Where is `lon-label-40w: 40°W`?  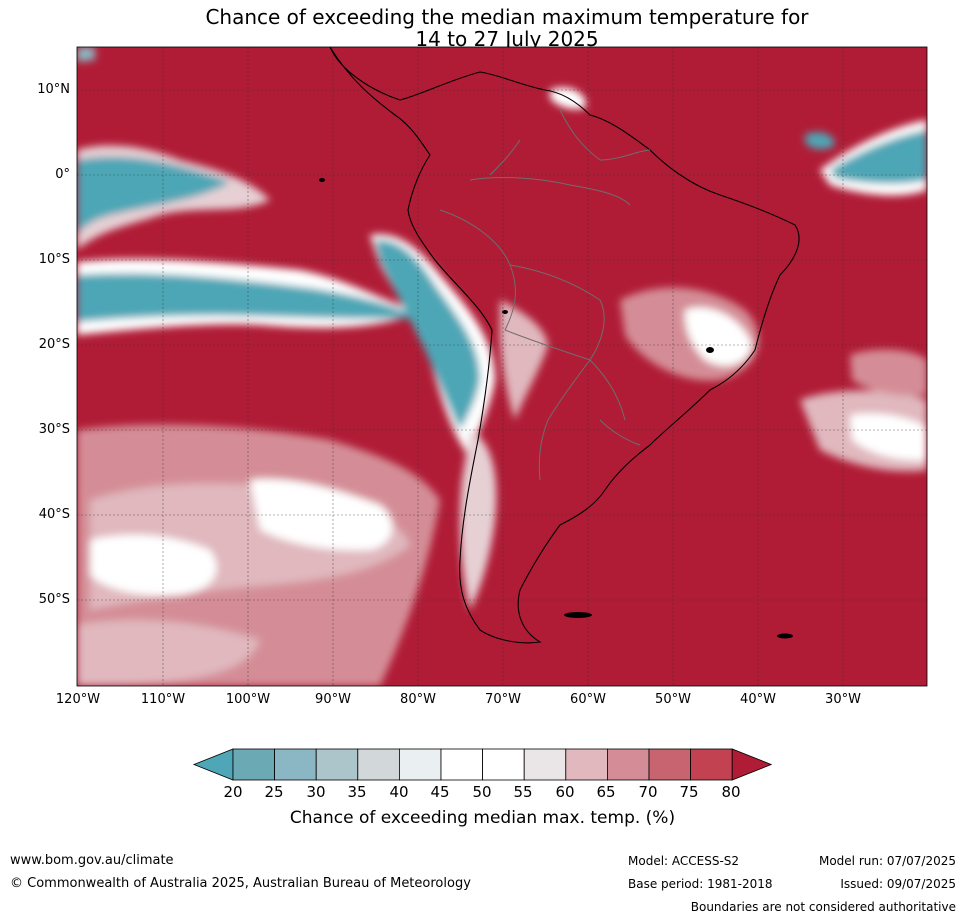
lon-label-40w: 40°W is located at coordinates (758, 699).